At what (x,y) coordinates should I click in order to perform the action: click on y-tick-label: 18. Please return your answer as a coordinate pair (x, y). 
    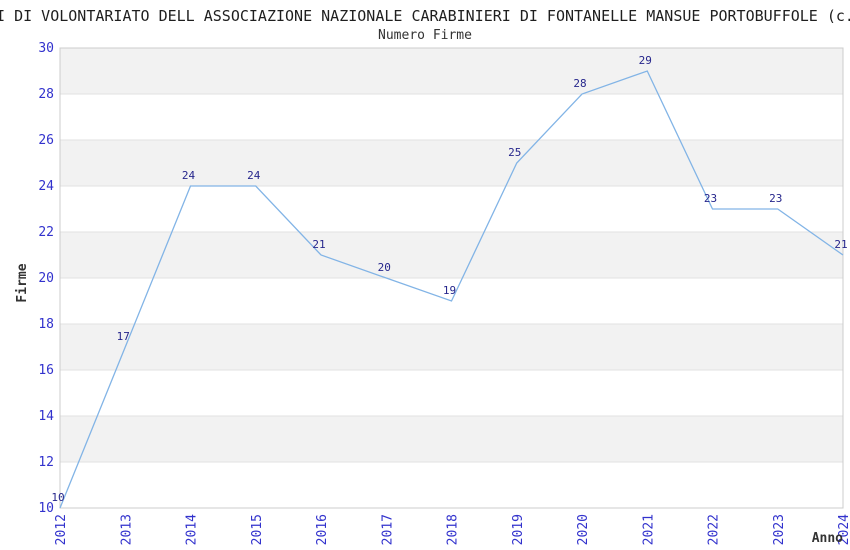
    Looking at the image, I should click on (46, 324).